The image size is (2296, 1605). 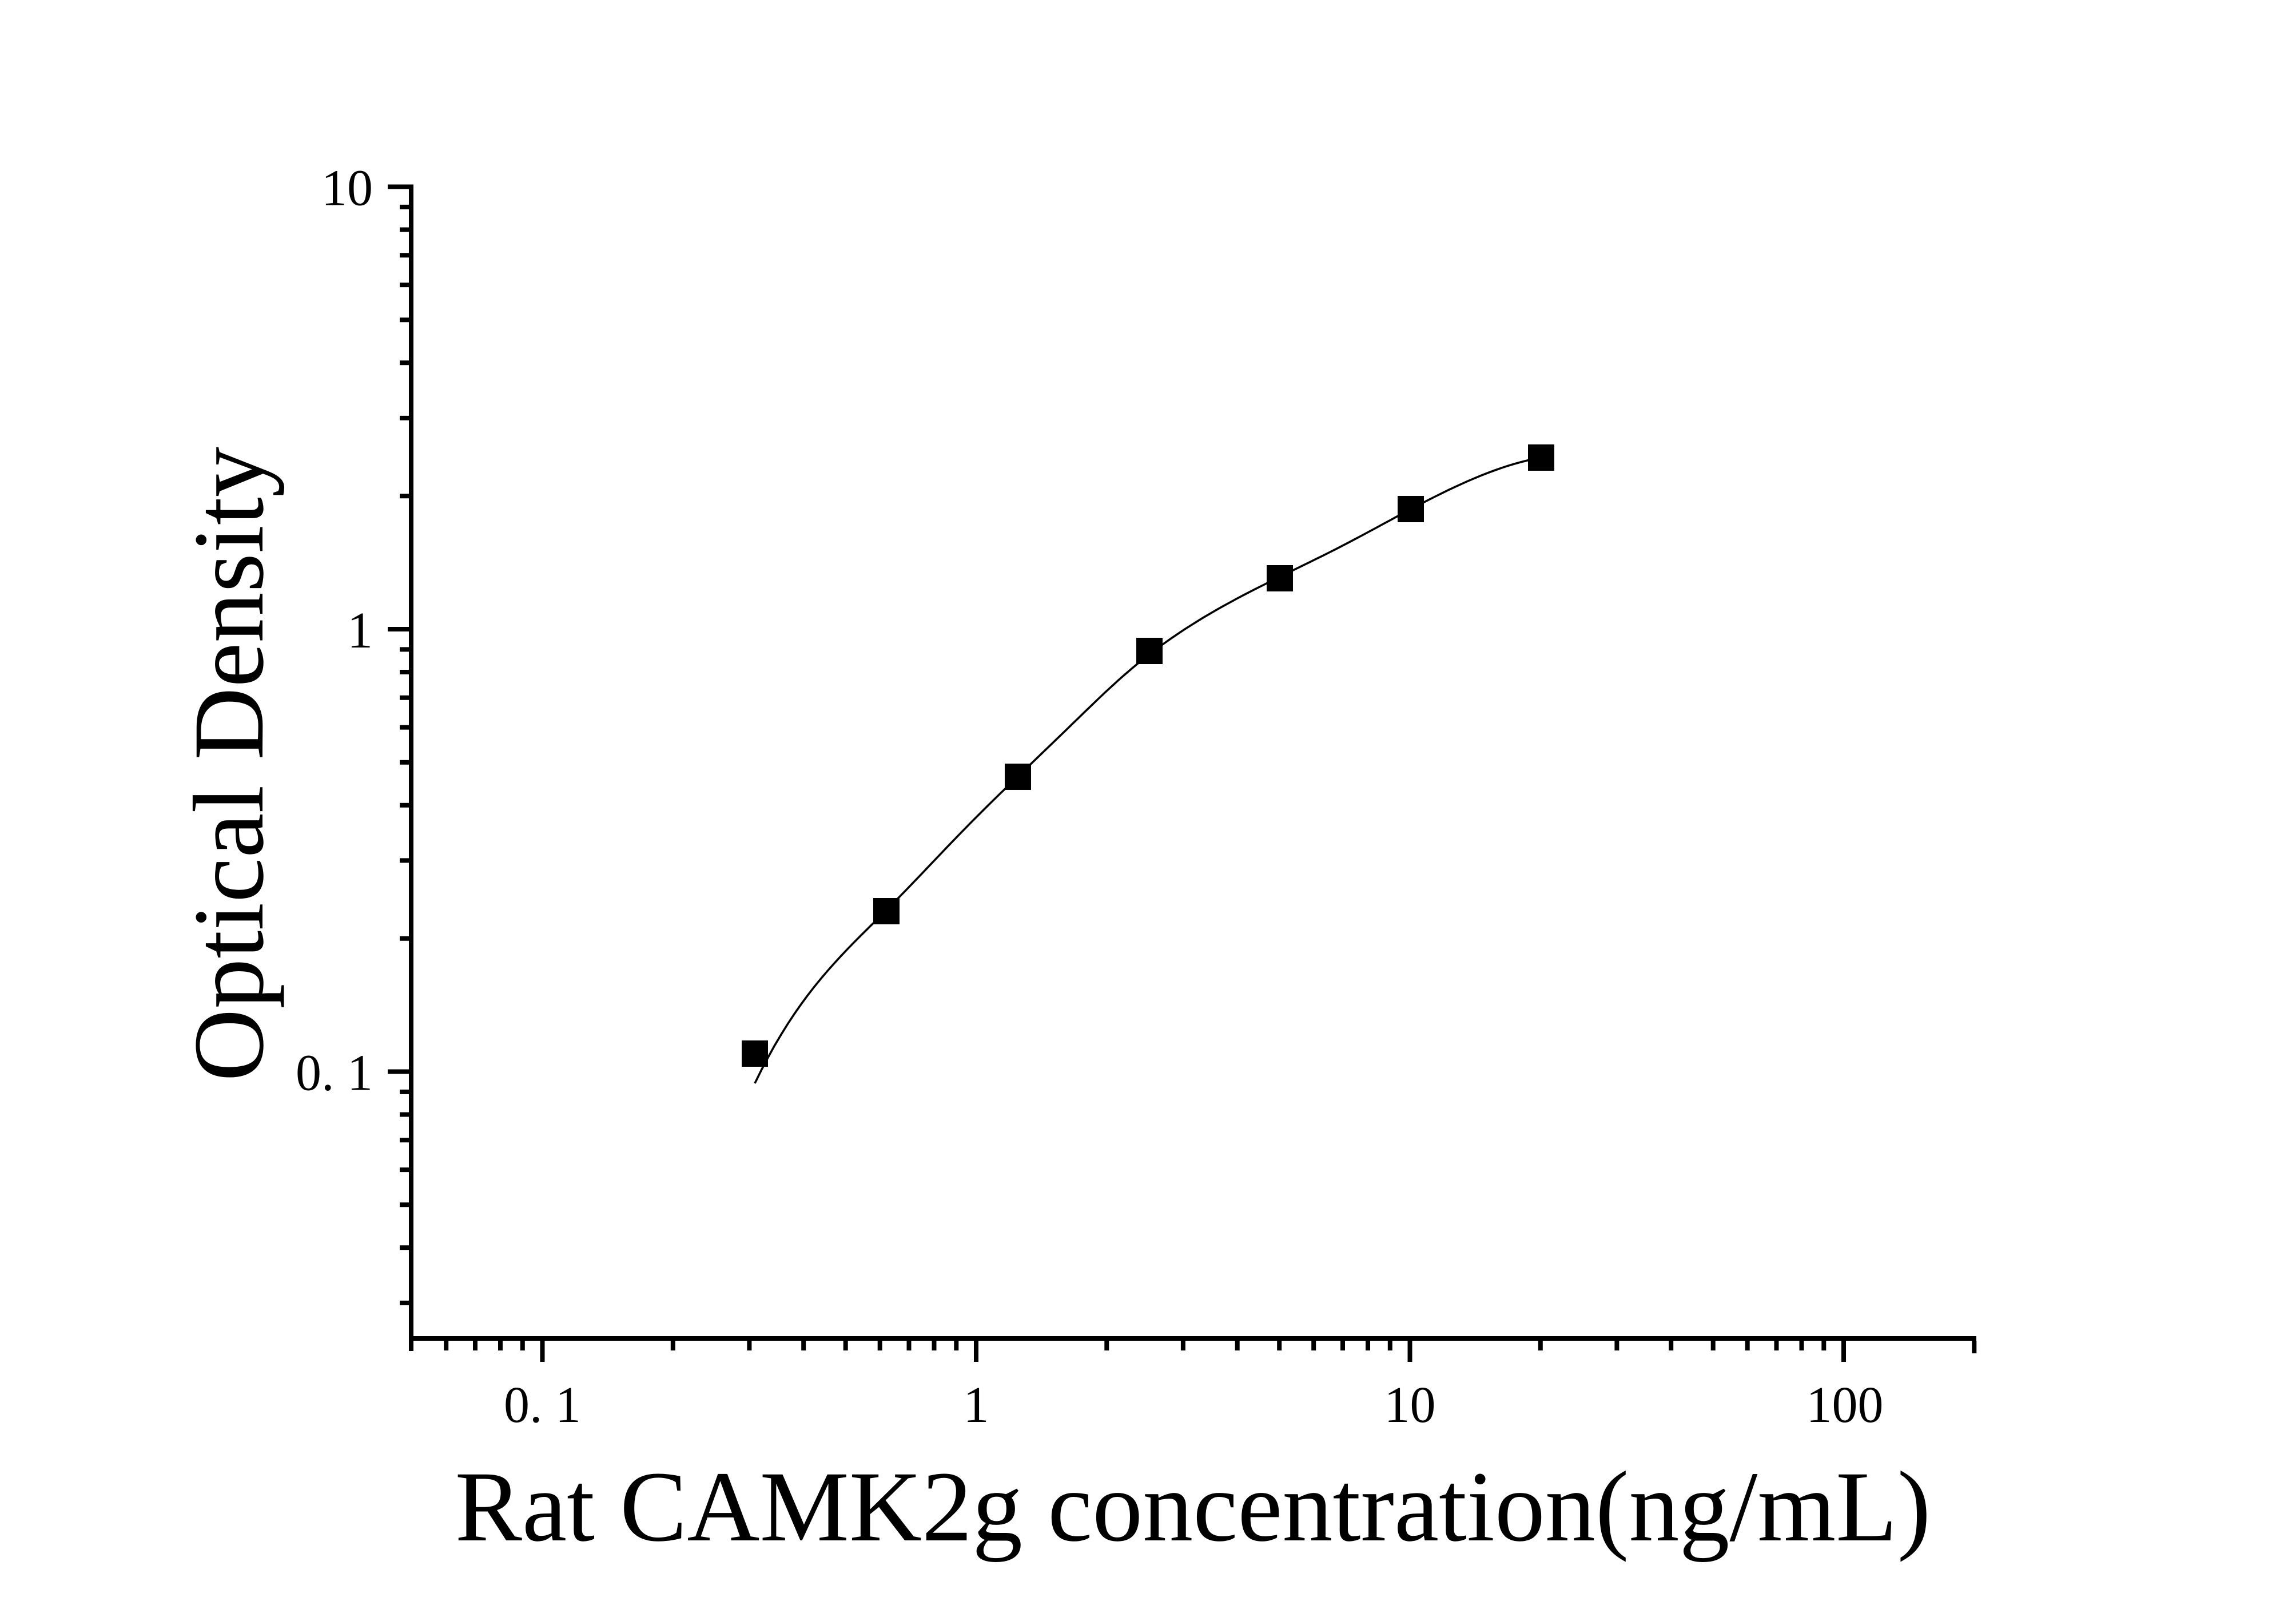 I want to click on svg-text:Rat CAMK2g concentration(ng/mL: Rat CAMK2g concentration(ng/mL), so click(x=1193, y=1507).